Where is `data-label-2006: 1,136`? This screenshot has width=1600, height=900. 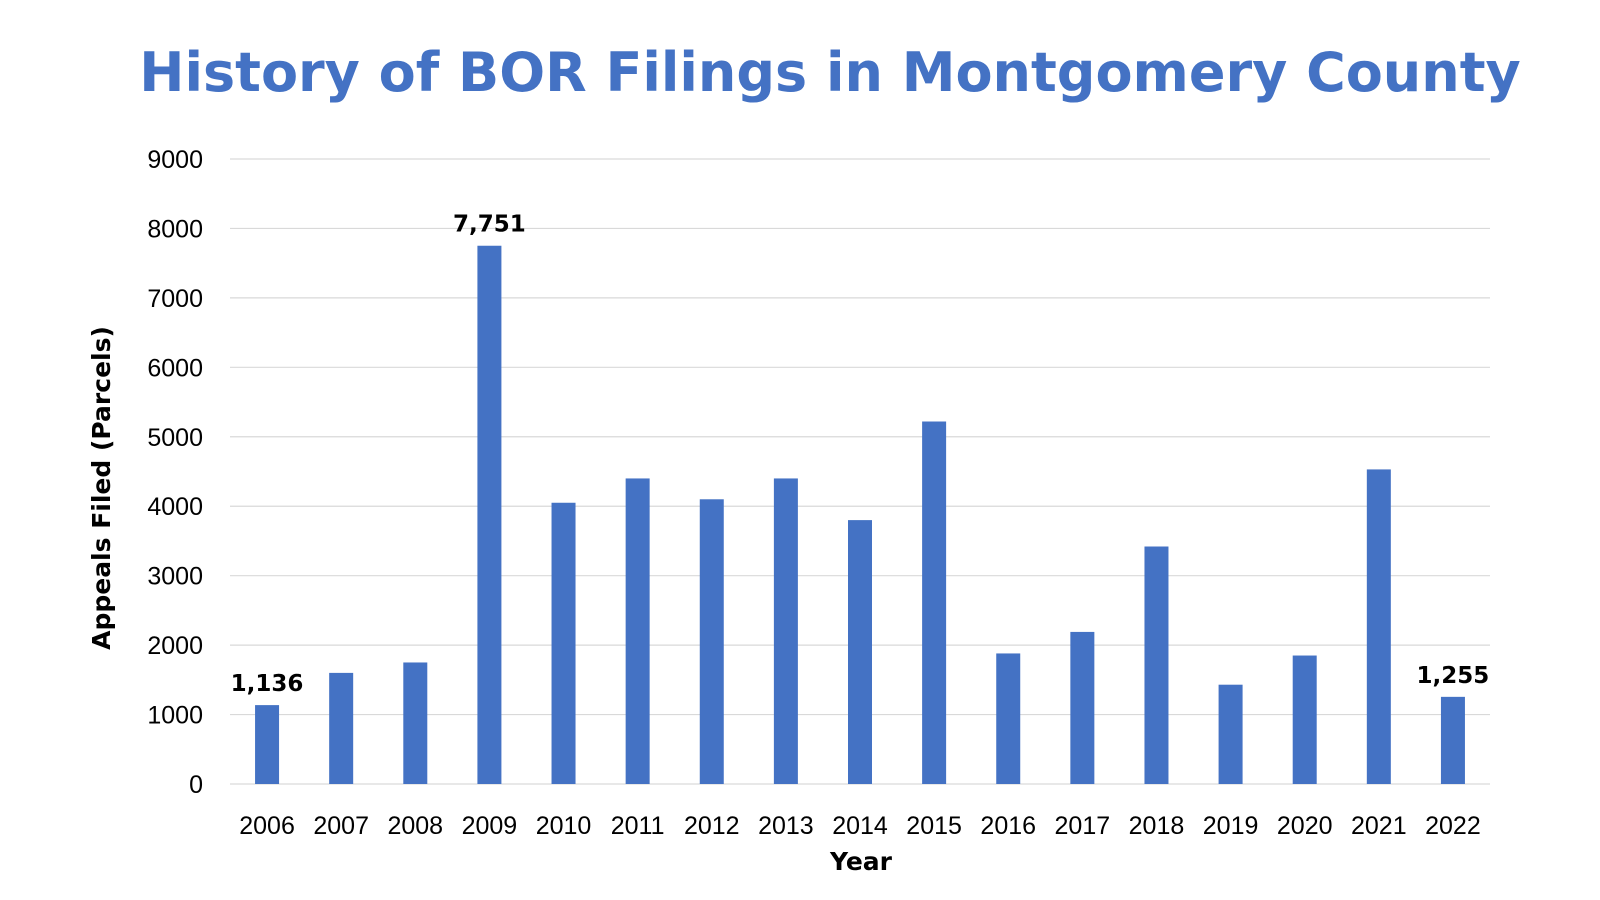
data-label-2006: 1,136 is located at coordinates (267, 684).